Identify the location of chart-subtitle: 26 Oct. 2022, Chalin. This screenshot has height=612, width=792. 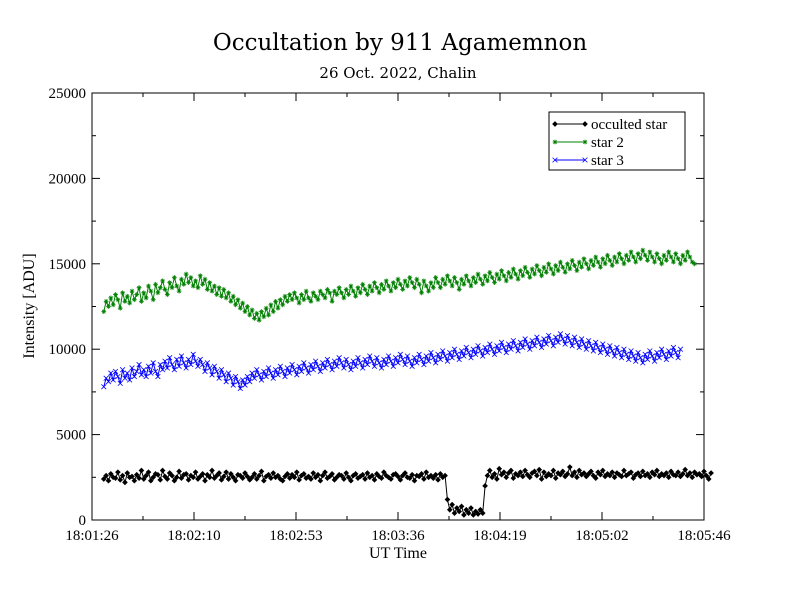
(398, 73).